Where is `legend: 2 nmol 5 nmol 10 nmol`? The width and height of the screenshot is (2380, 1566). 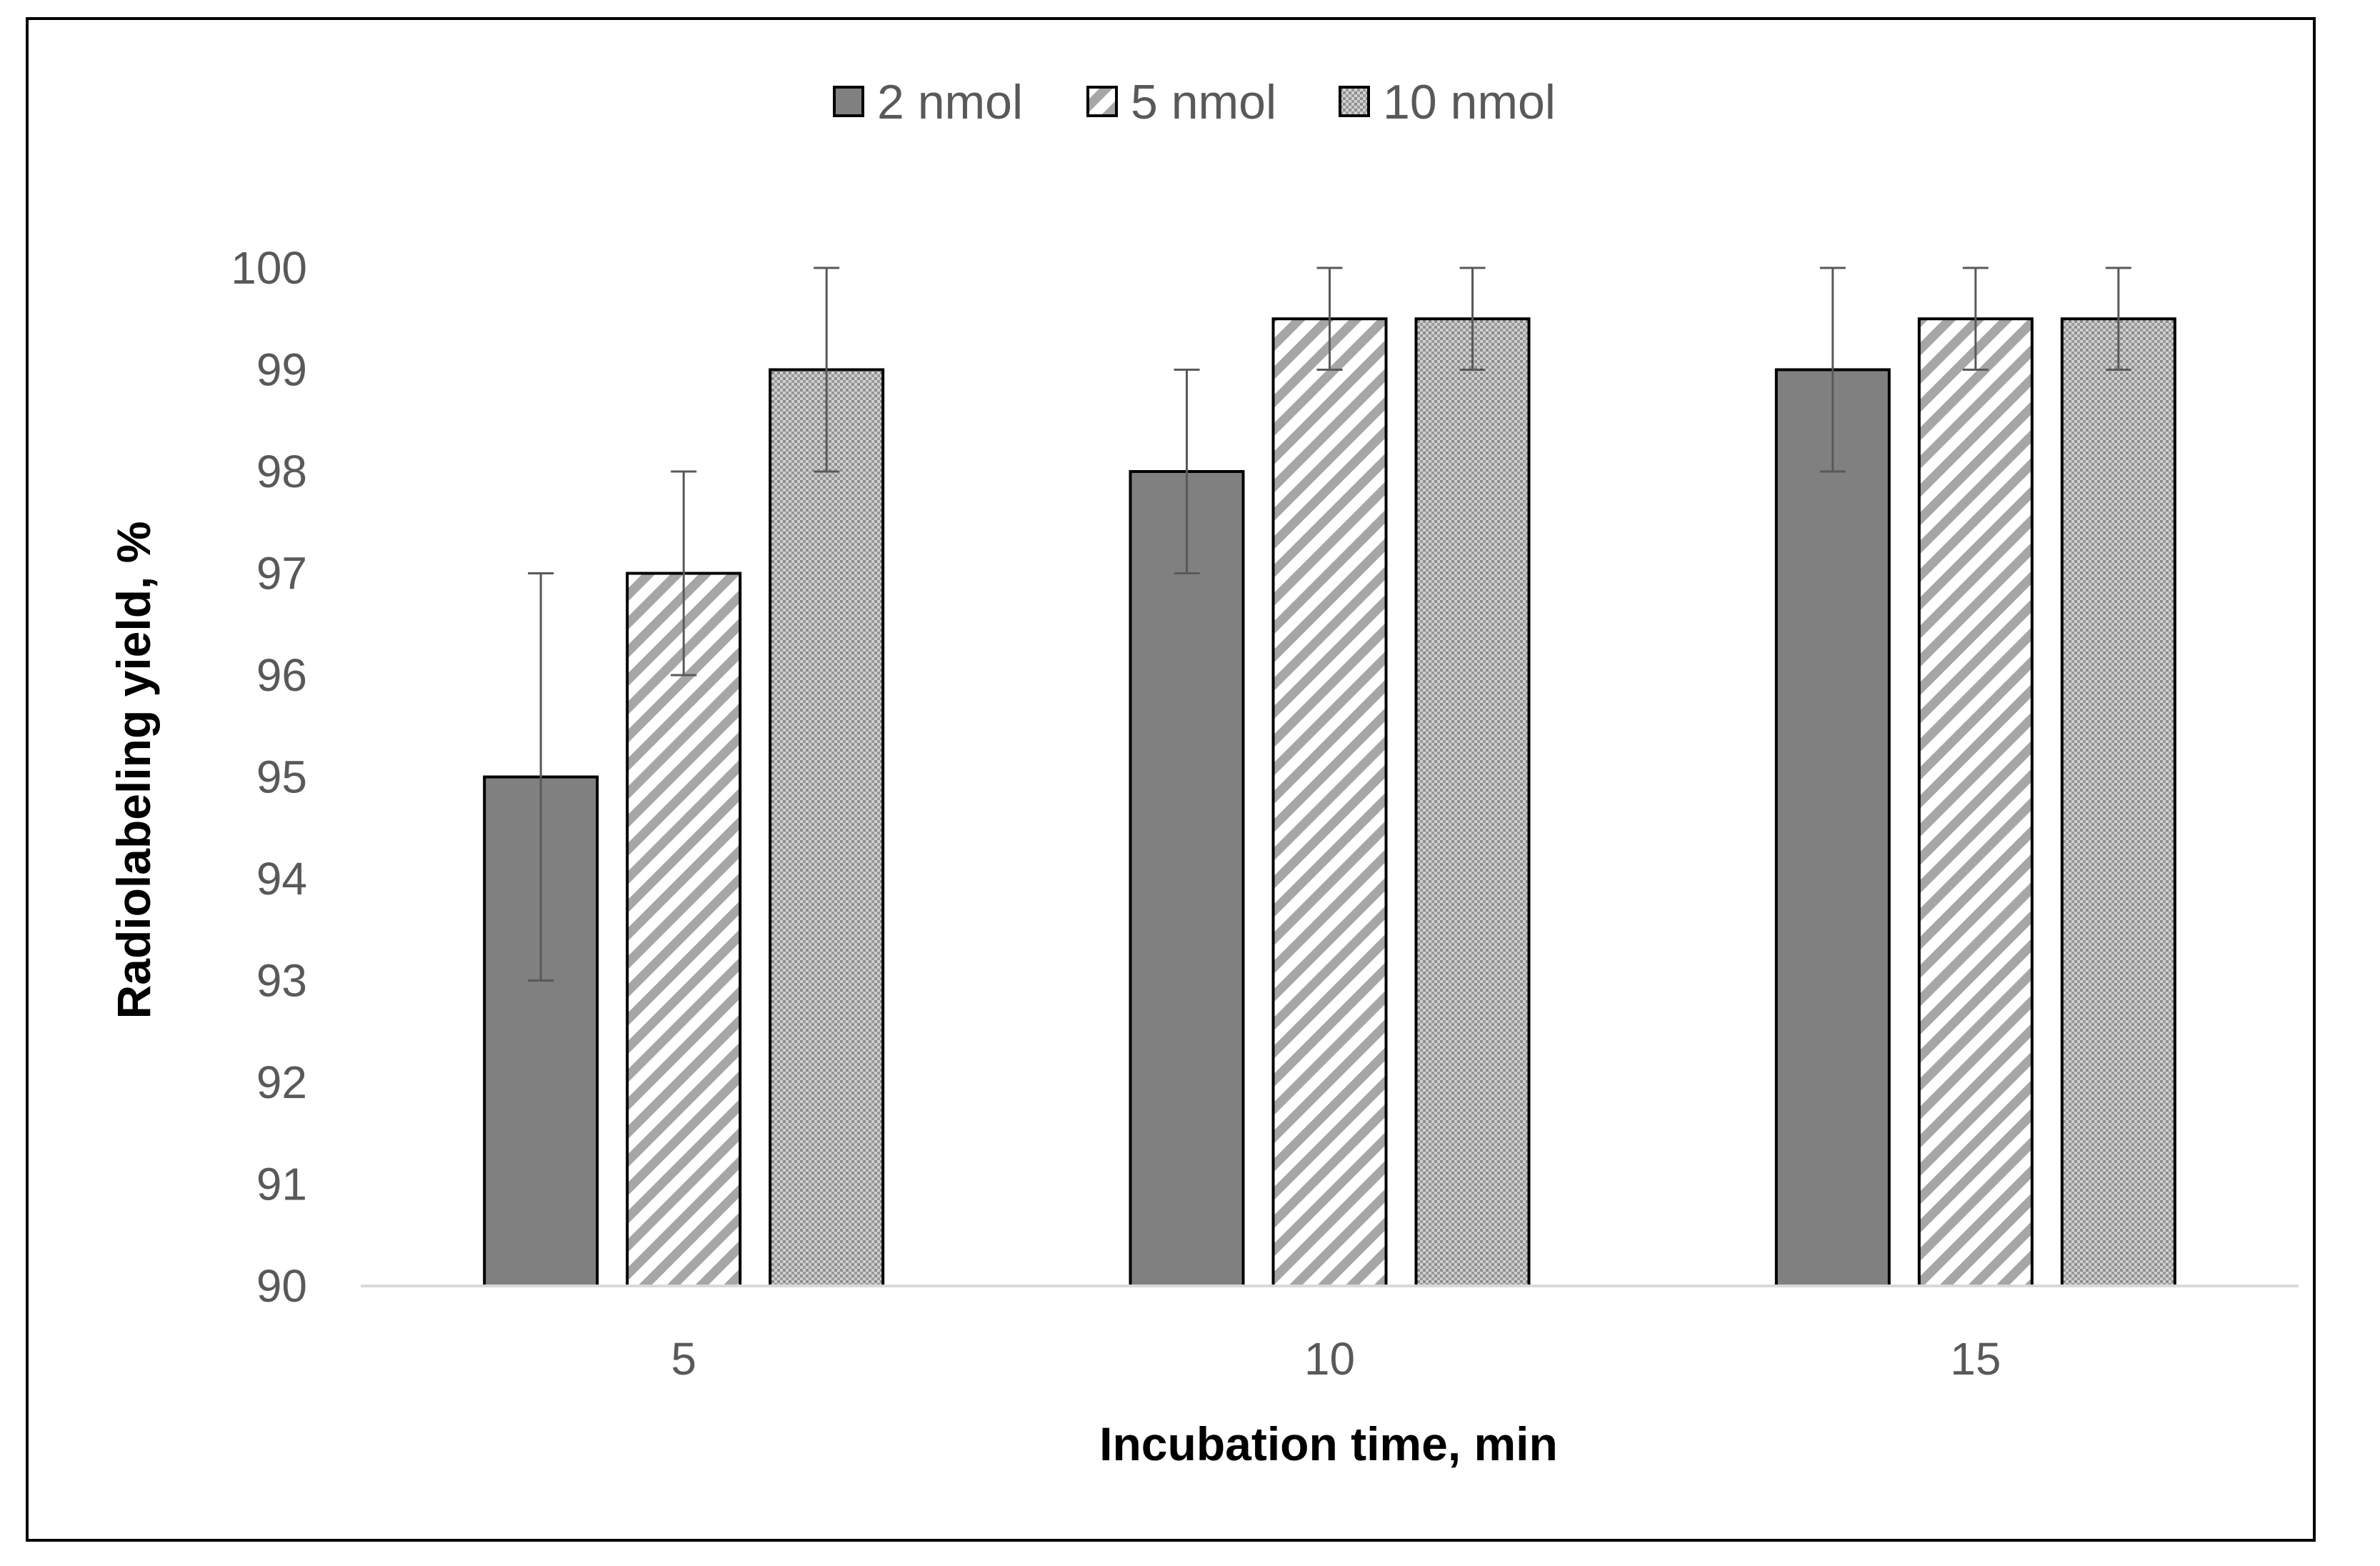 legend: 2 nmol 5 nmol 10 nmol is located at coordinates (1194, 102).